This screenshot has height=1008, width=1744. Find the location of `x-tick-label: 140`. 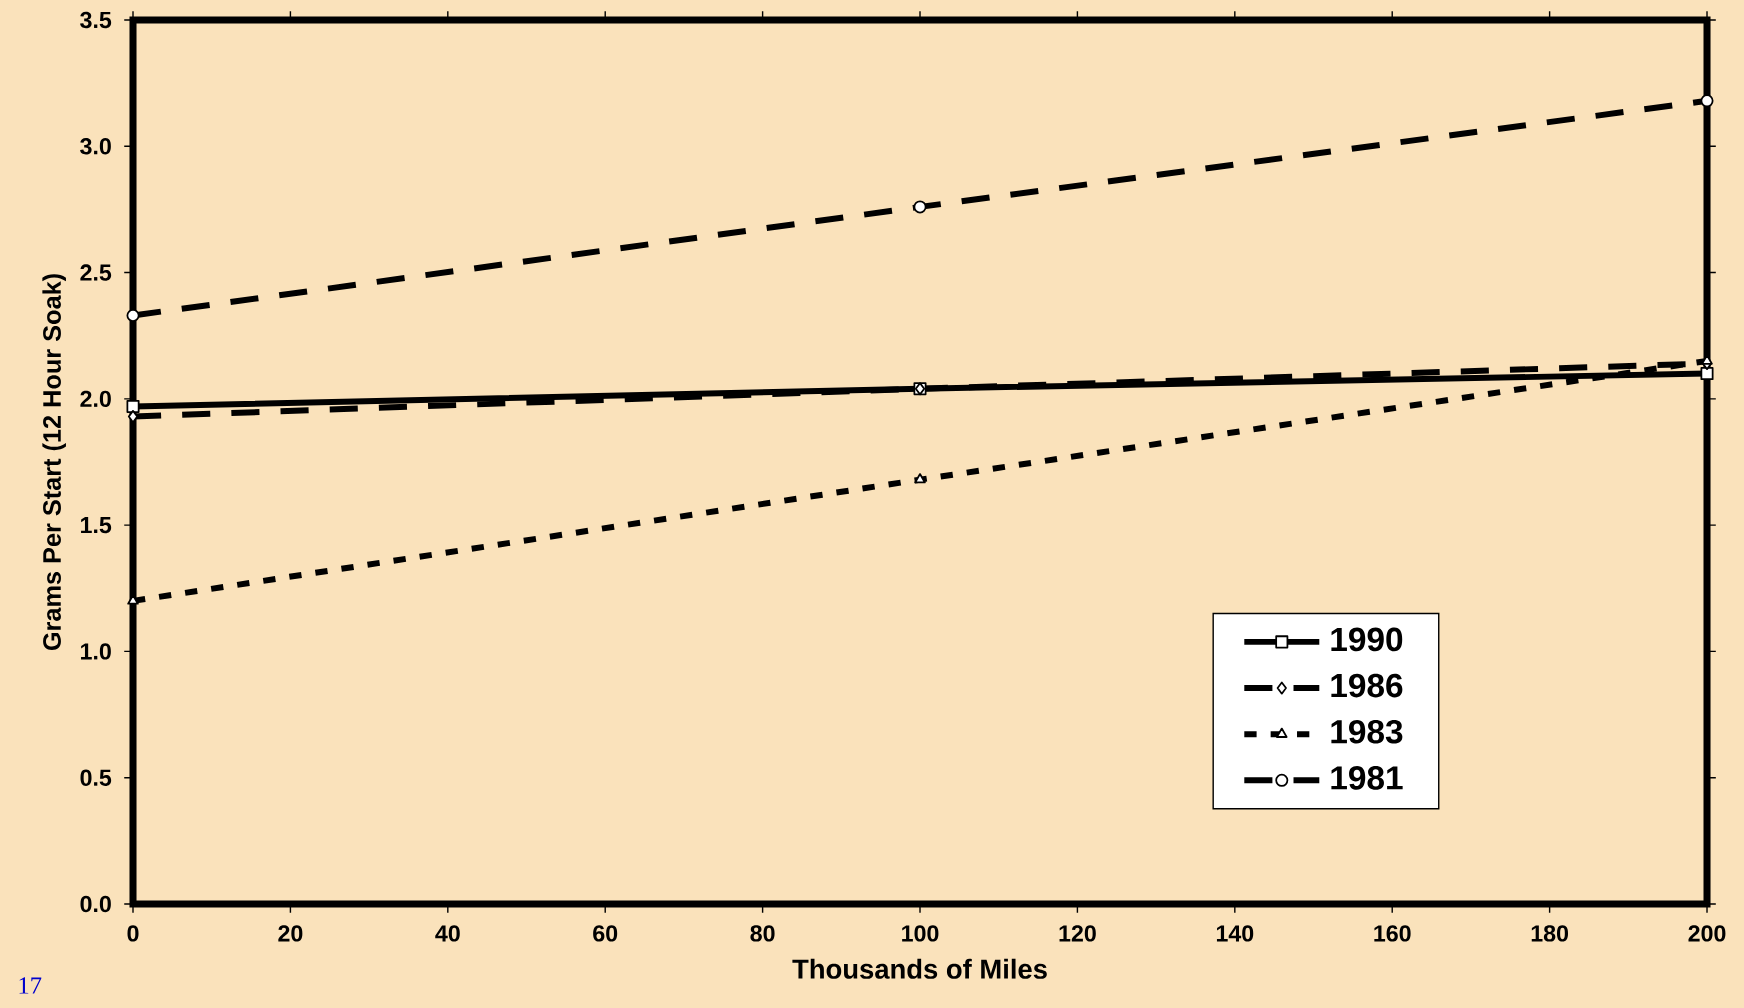

x-tick-label: 140 is located at coordinates (1235, 933).